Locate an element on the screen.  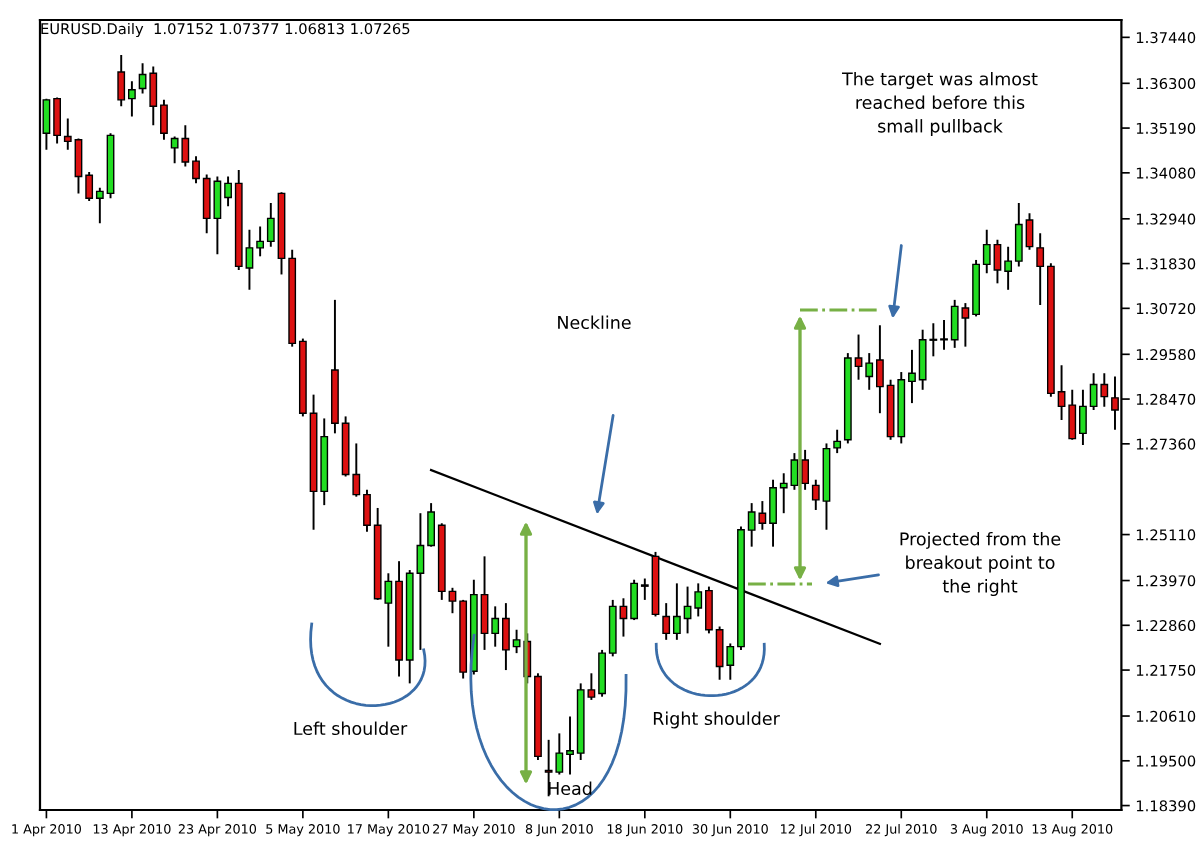
annotation: Right shoulder is located at coordinates (716, 720).